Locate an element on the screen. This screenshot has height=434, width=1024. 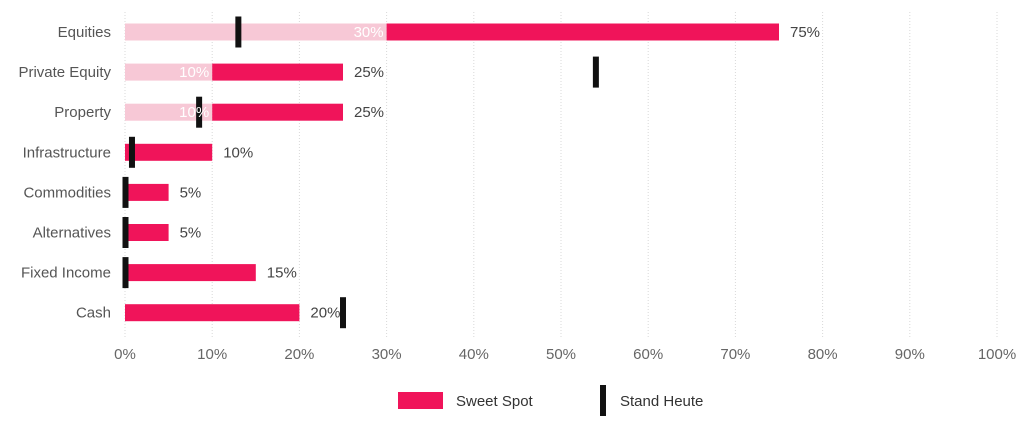
stand-heute-marker-commodities is located at coordinates (125, 192).